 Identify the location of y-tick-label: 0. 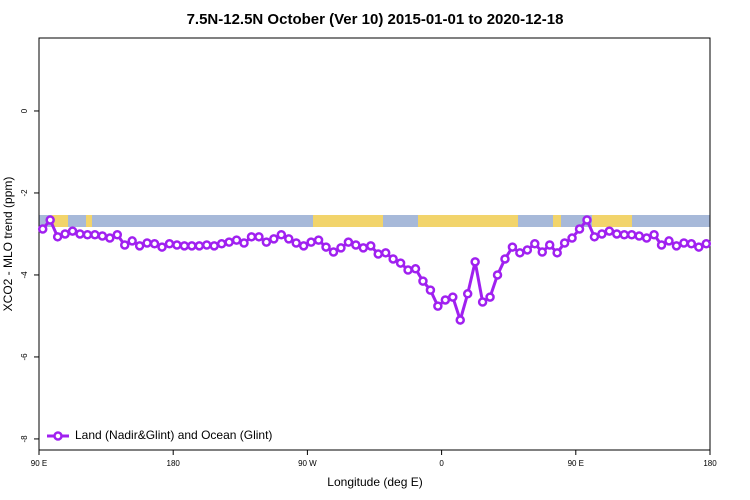
(24, 110).